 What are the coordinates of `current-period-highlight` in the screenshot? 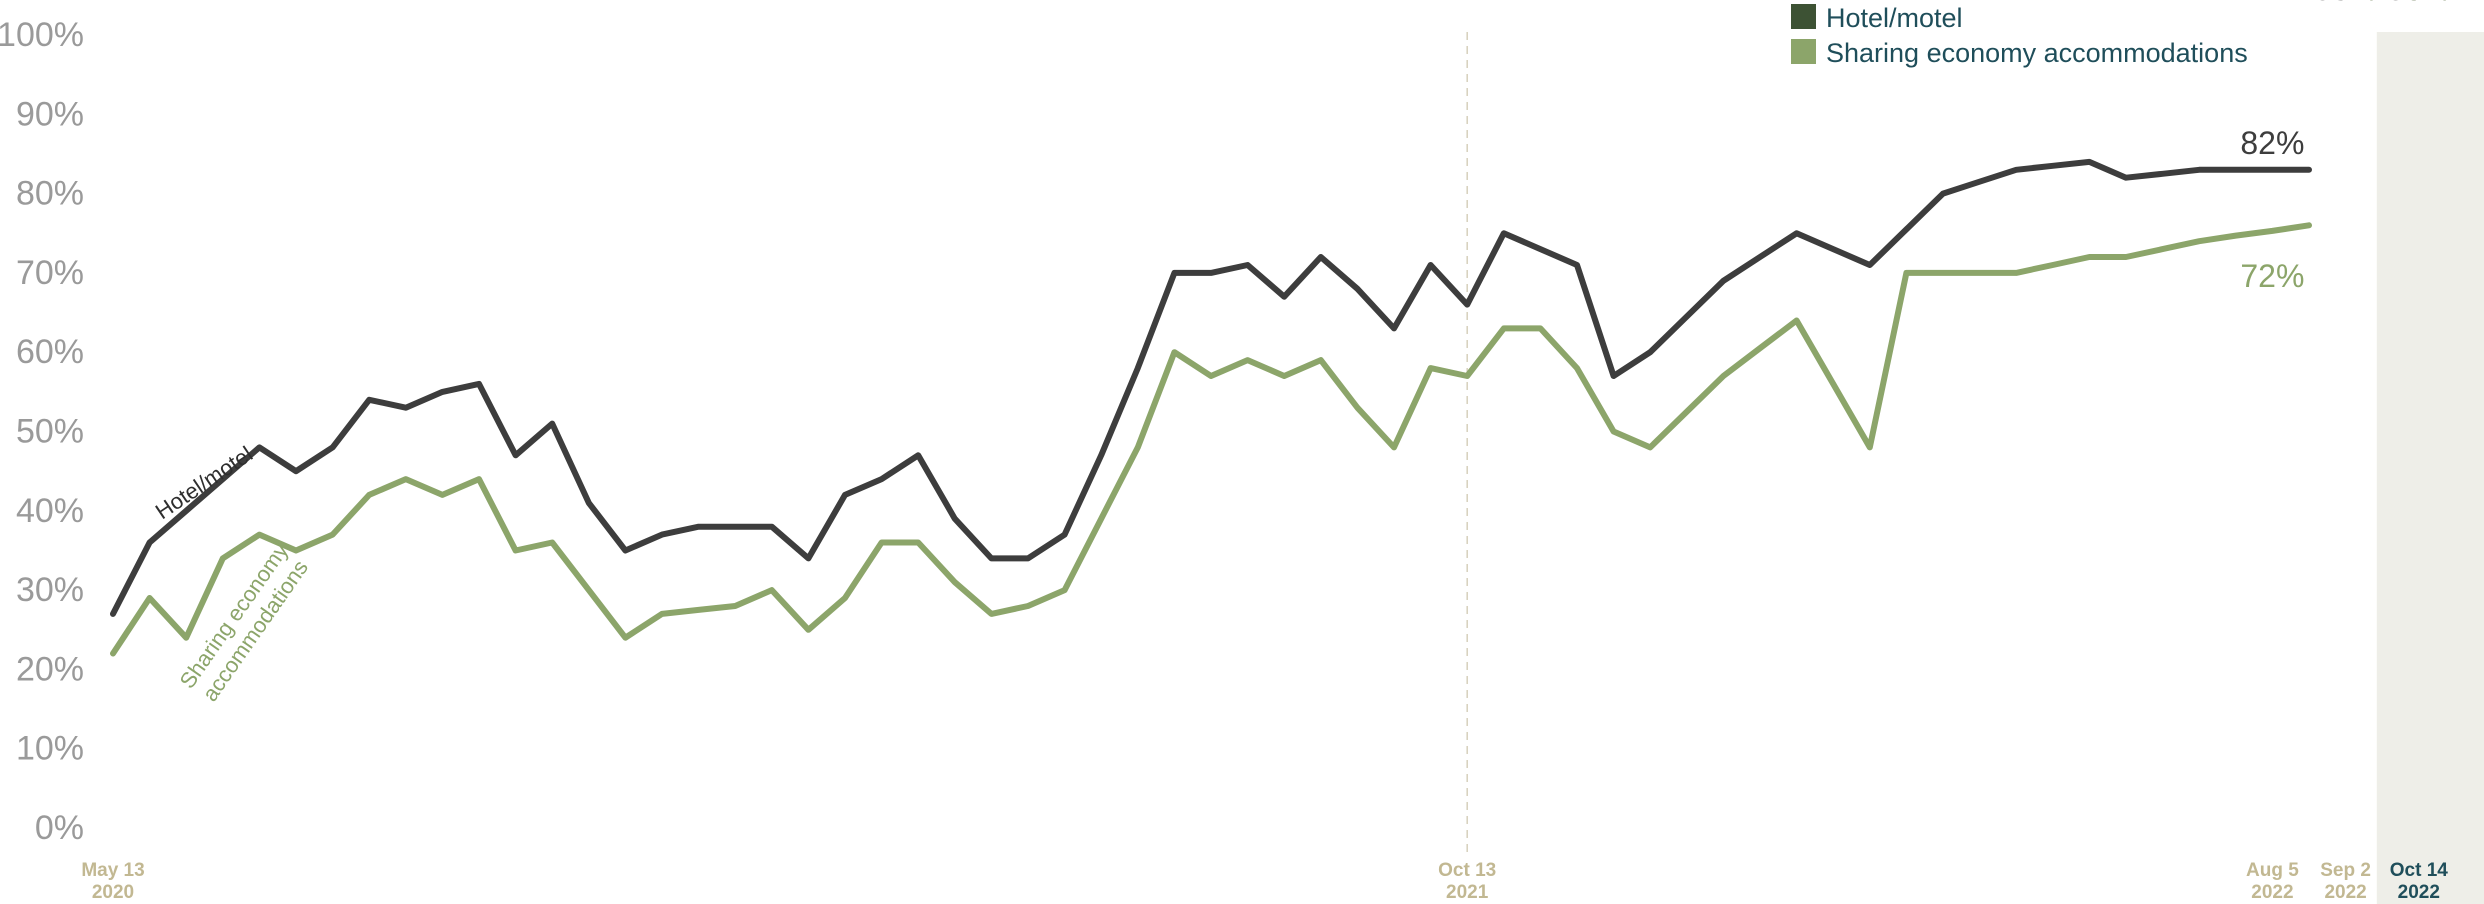 It's located at (2430, 468).